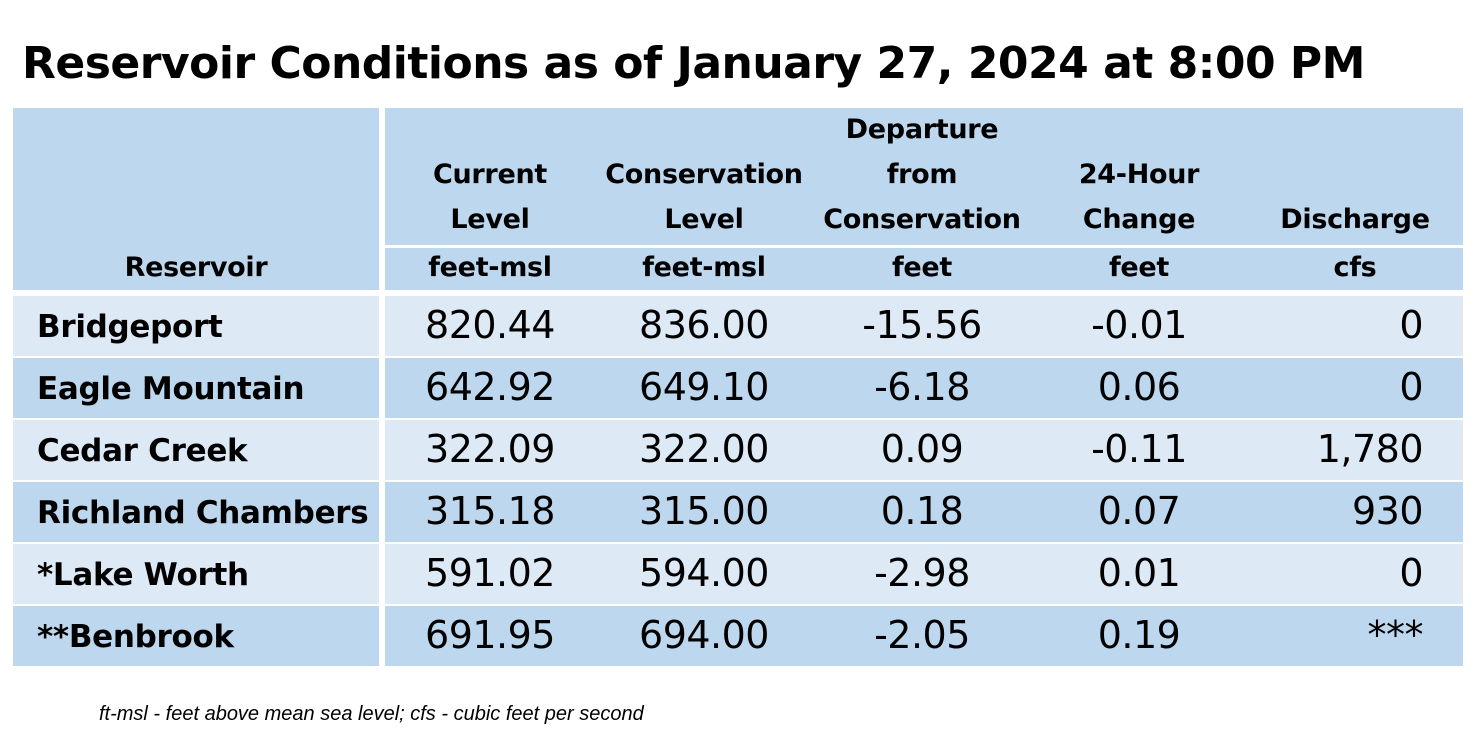 This screenshot has width=1477, height=743. What do you see at coordinates (1355, 267) in the screenshot?
I see `column-unit-label: cfs` at bounding box center [1355, 267].